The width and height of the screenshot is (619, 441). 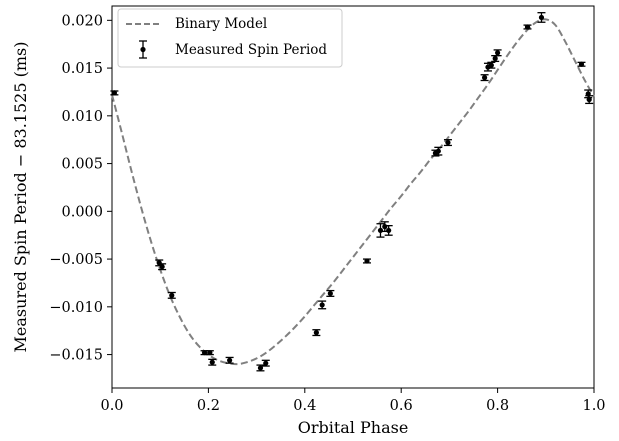 What do you see at coordinates (401, 406) in the screenshot?
I see `x-tick-label: 0.6` at bounding box center [401, 406].